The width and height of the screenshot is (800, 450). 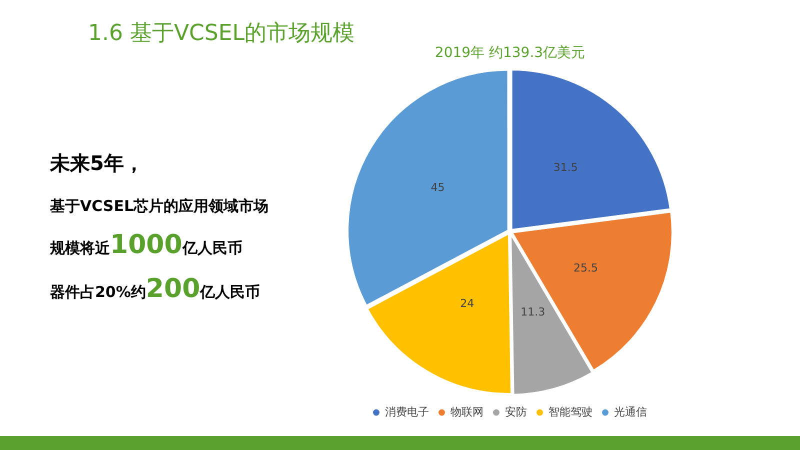 What do you see at coordinates (533, 311) in the screenshot?
I see `data-label: 11.3` at bounding box center [533, 311].